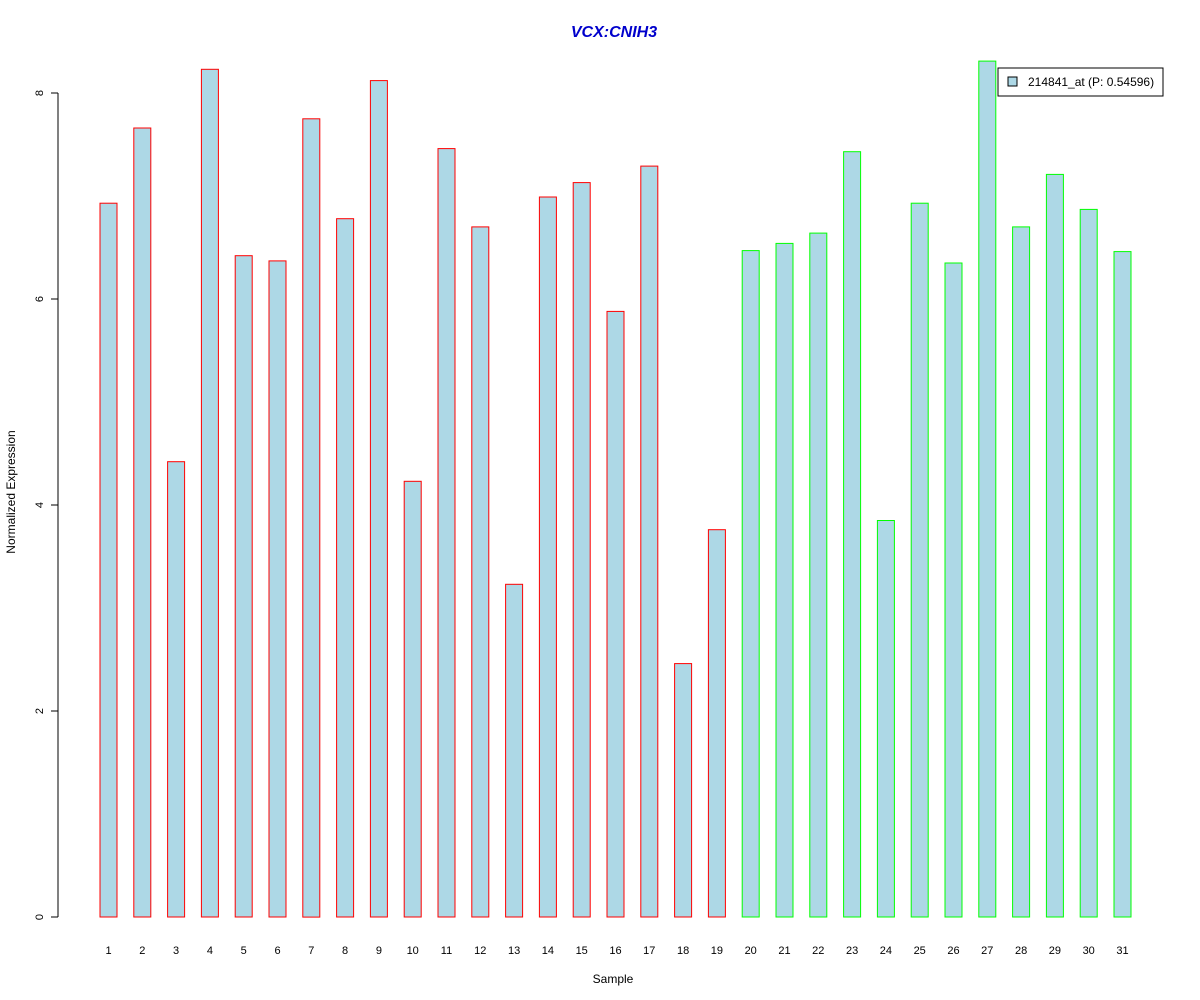  Describe the element at coordinates (649, 951) in the screenshot. I see `x-tick-label: 17` at that location.